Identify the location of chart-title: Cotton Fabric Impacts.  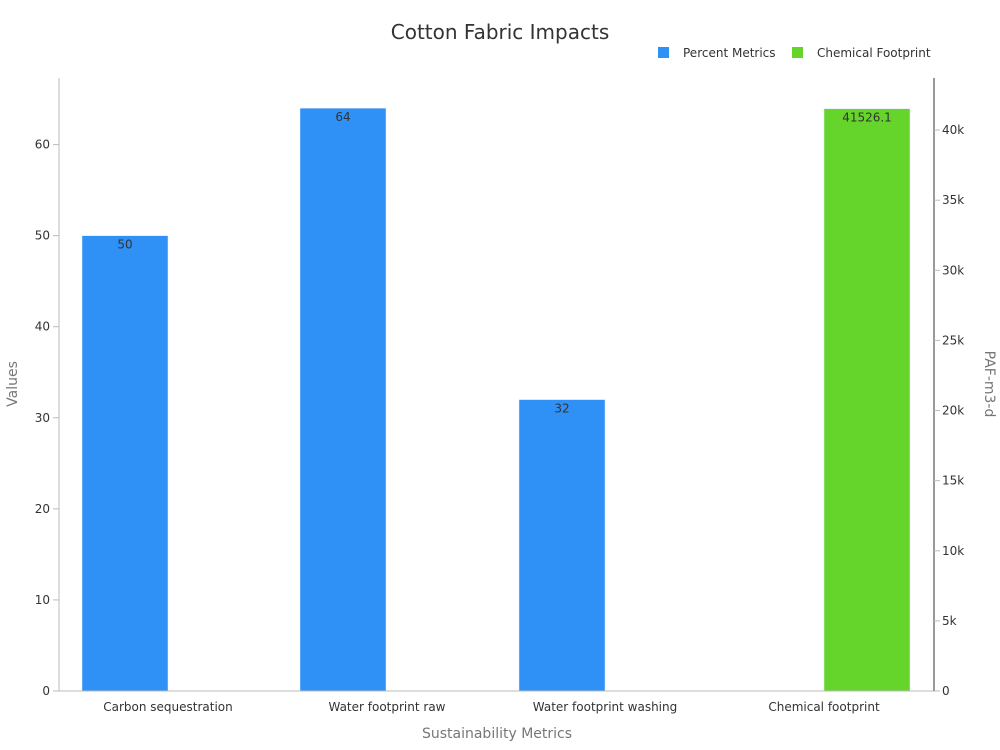
(500, 32).